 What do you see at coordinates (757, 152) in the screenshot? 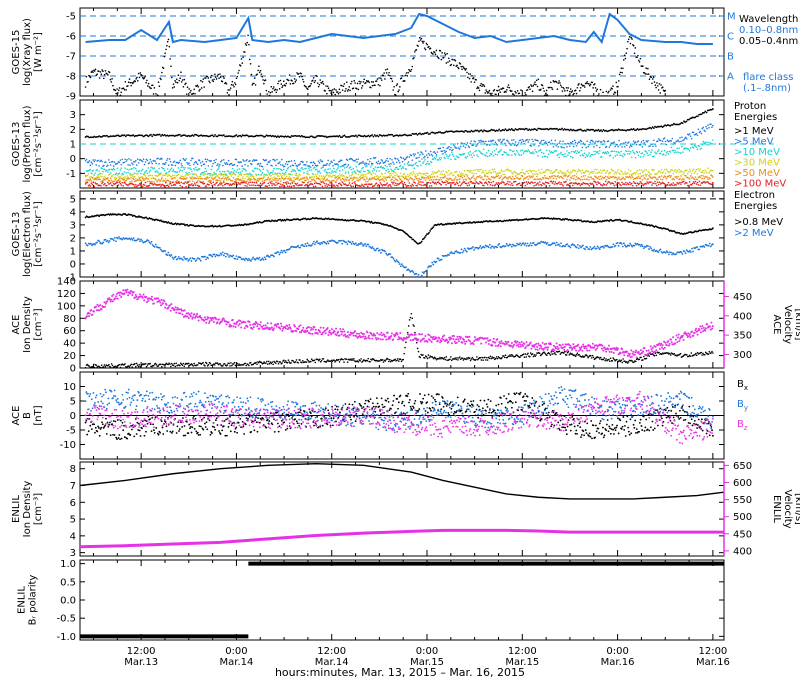
I see `legend-entry: >10 MeV` at bounding box center [757, 152].